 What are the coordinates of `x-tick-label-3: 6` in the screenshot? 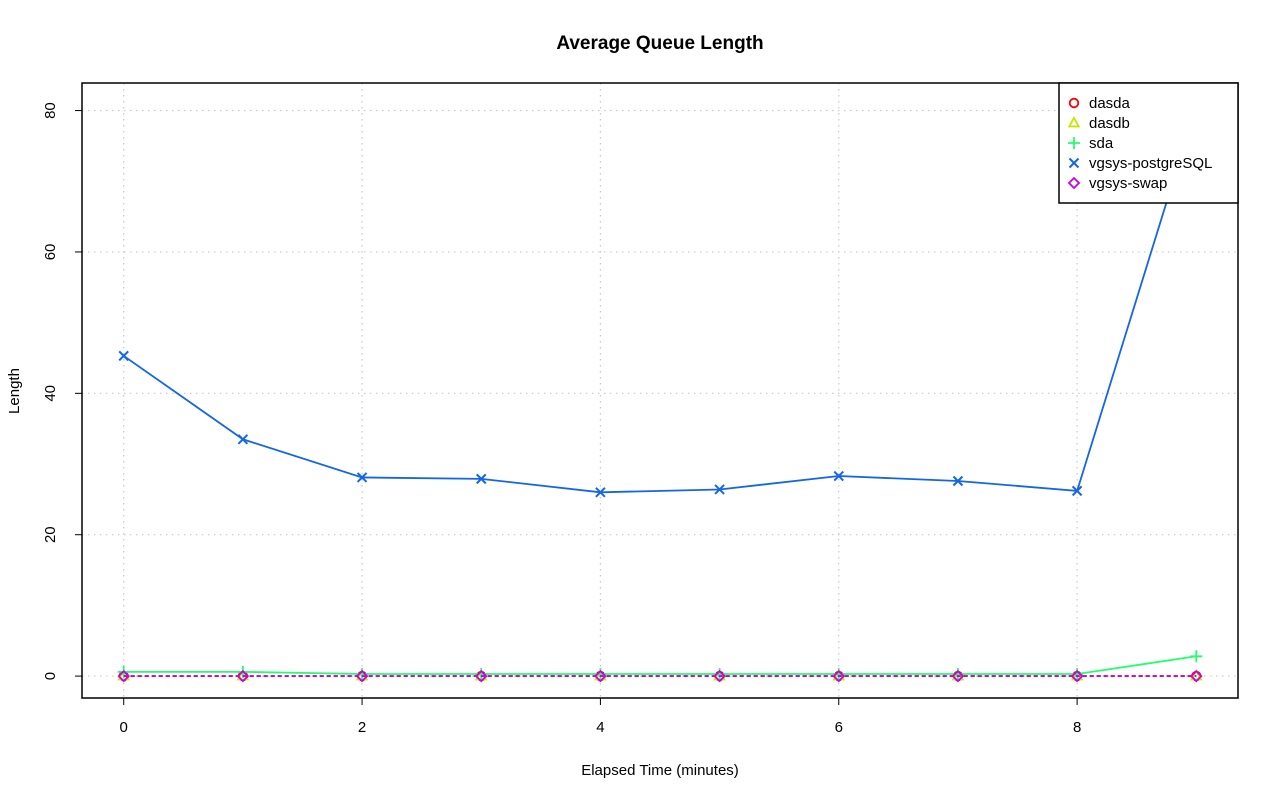 It's located at (839, 727).